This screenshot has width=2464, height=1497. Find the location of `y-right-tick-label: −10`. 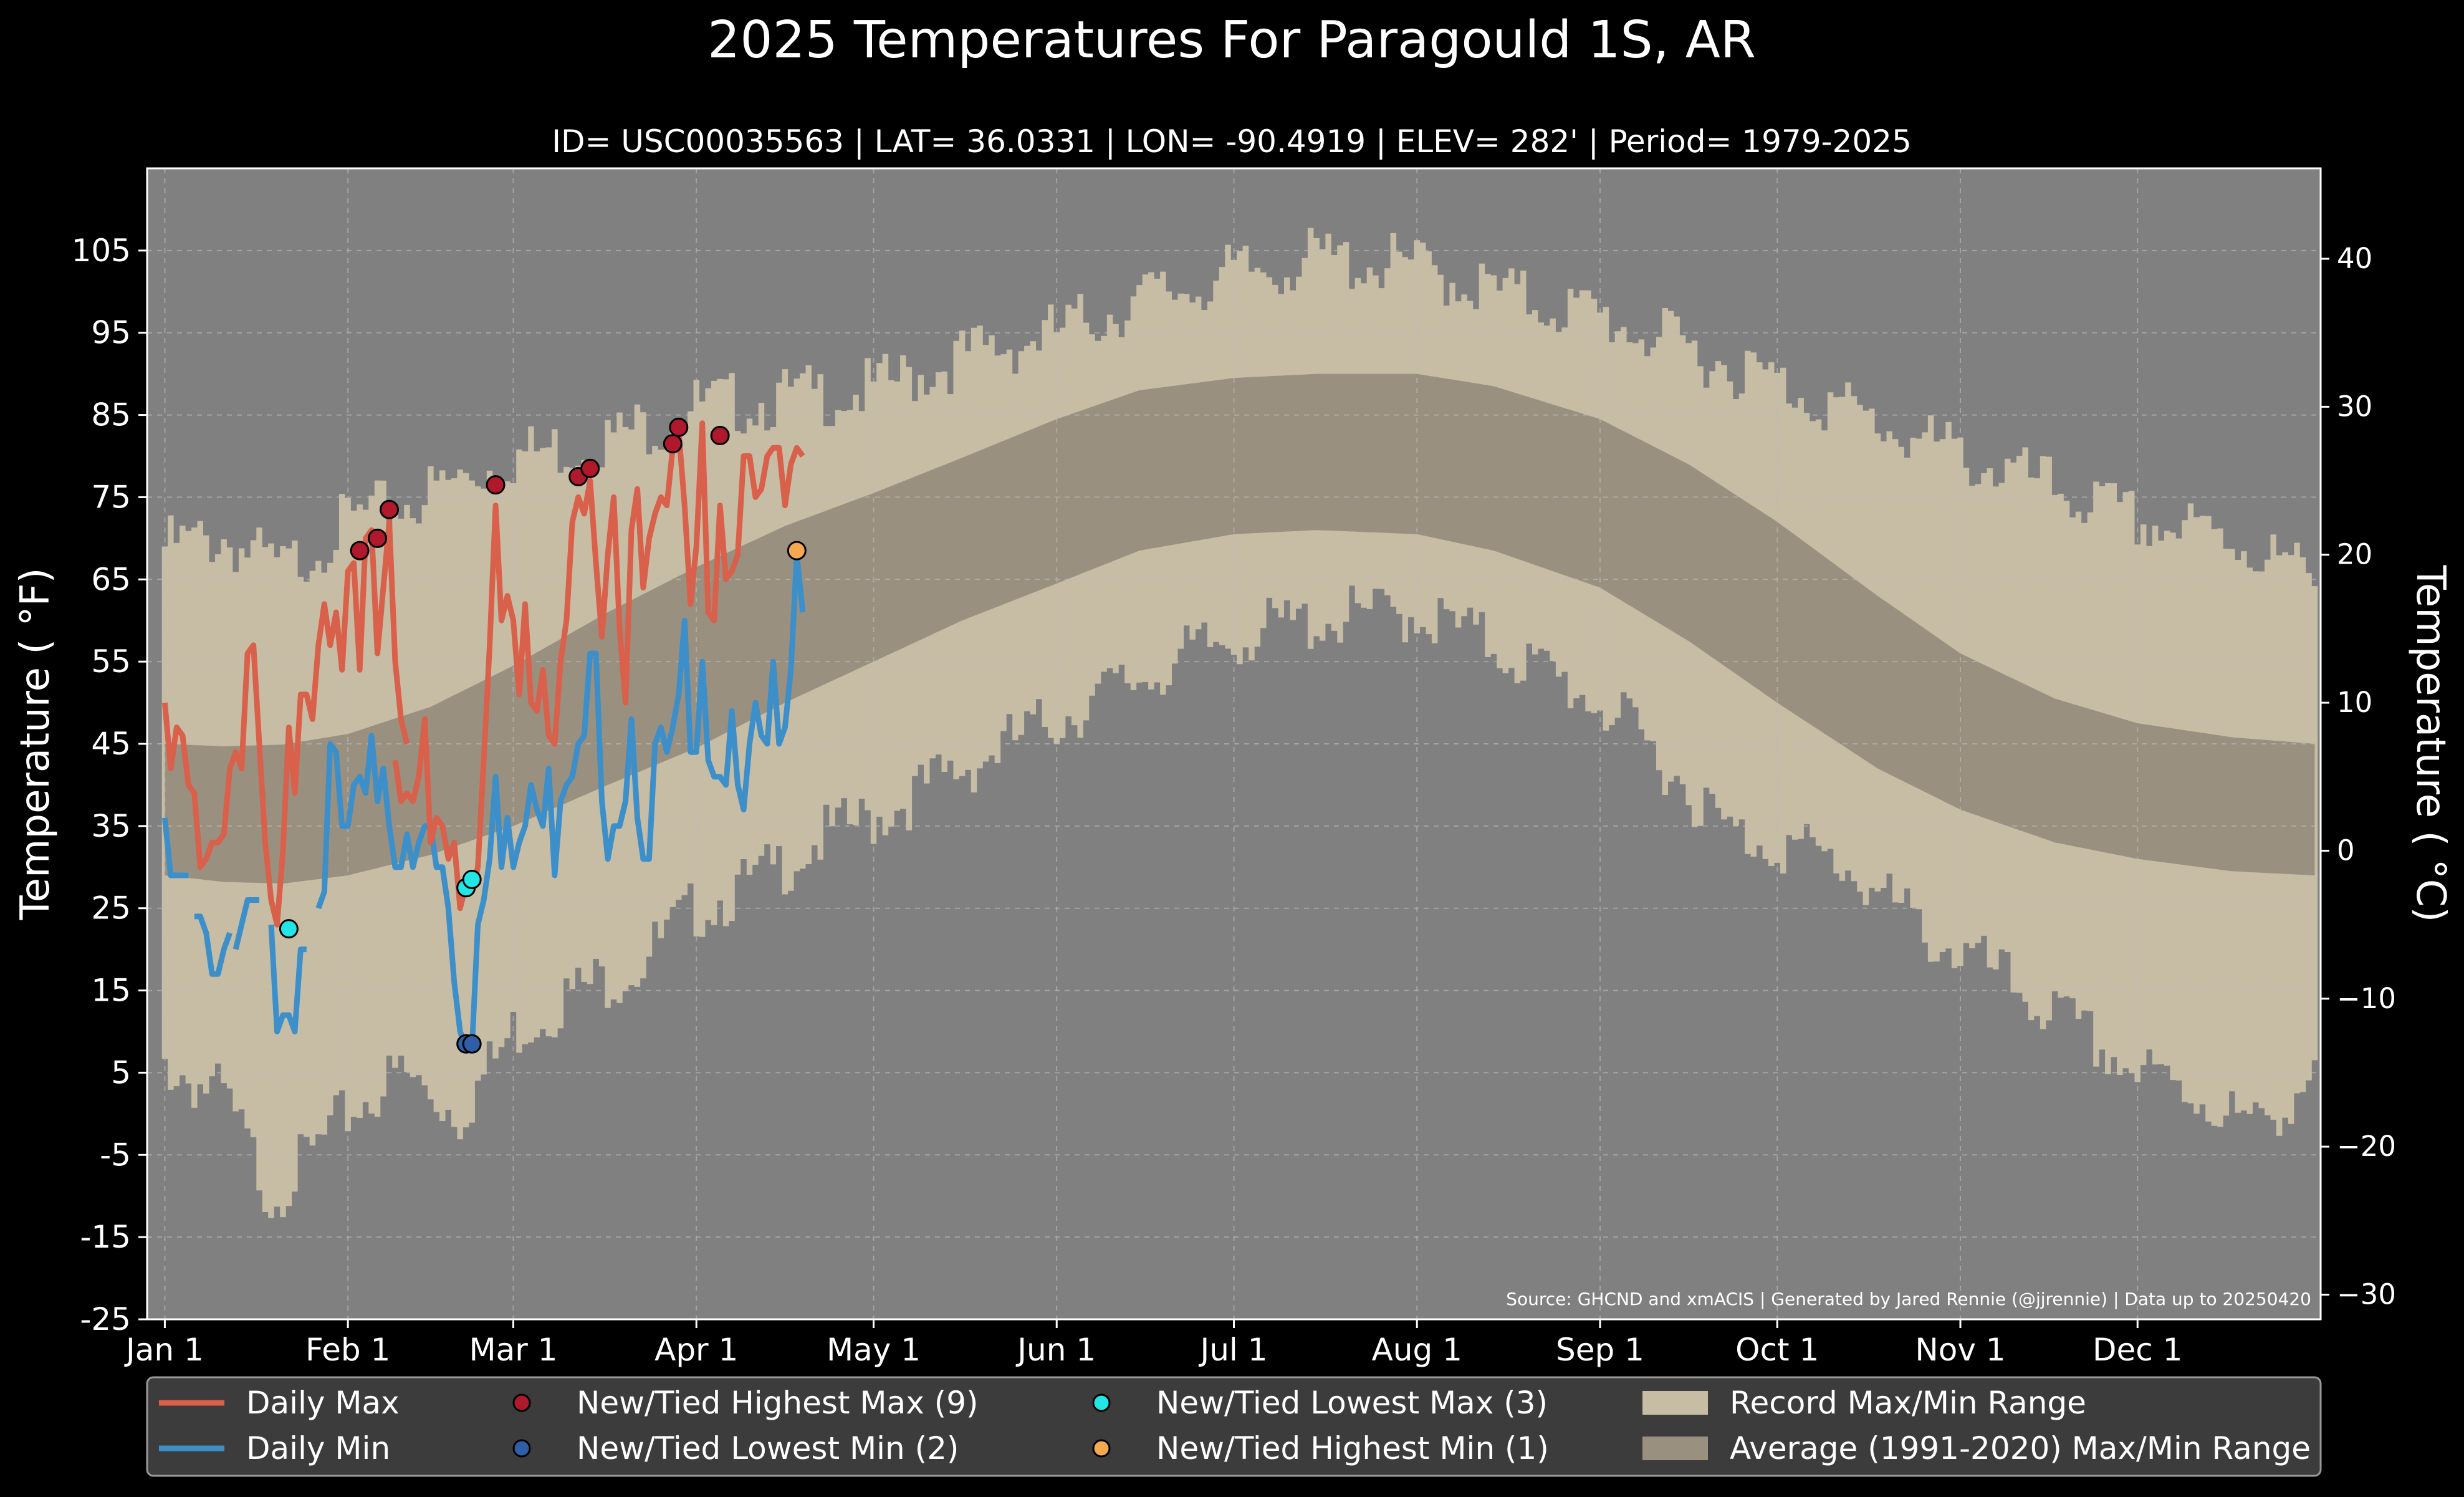

y-right-tick-label: −10 is located at coordinates (2366, 998).